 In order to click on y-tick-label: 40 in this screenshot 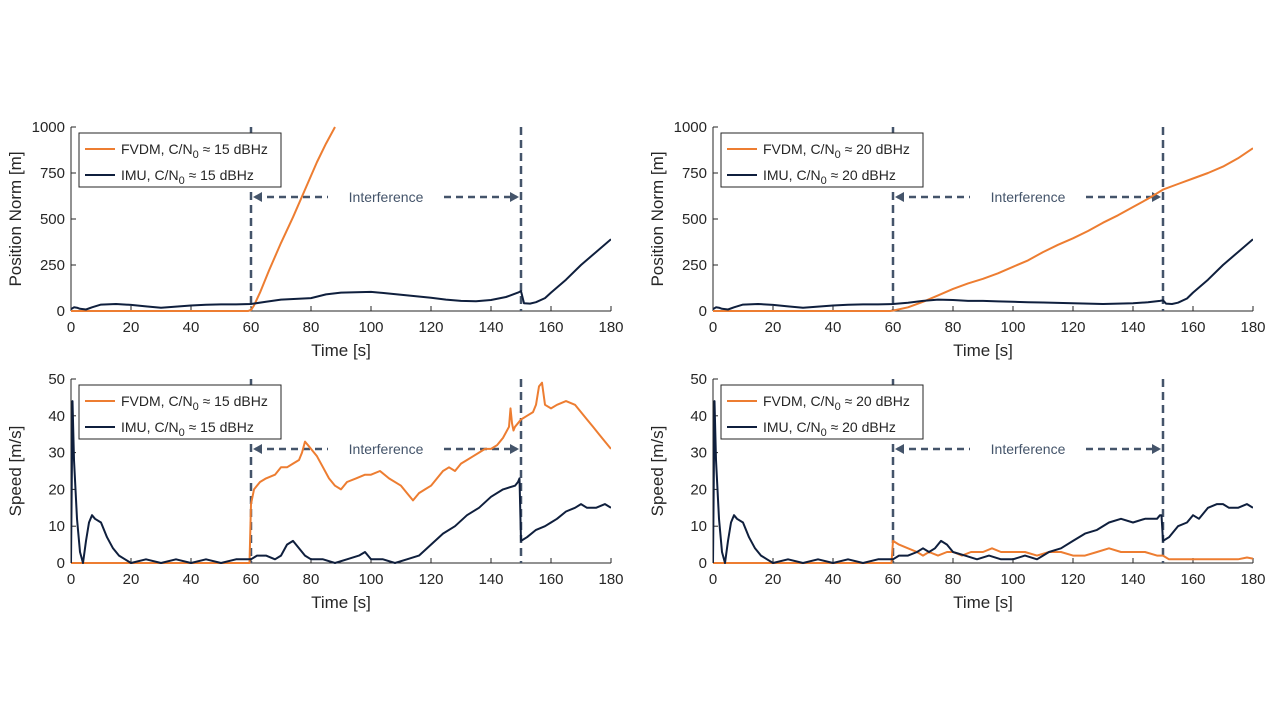, I will do `click(56, 416)`.